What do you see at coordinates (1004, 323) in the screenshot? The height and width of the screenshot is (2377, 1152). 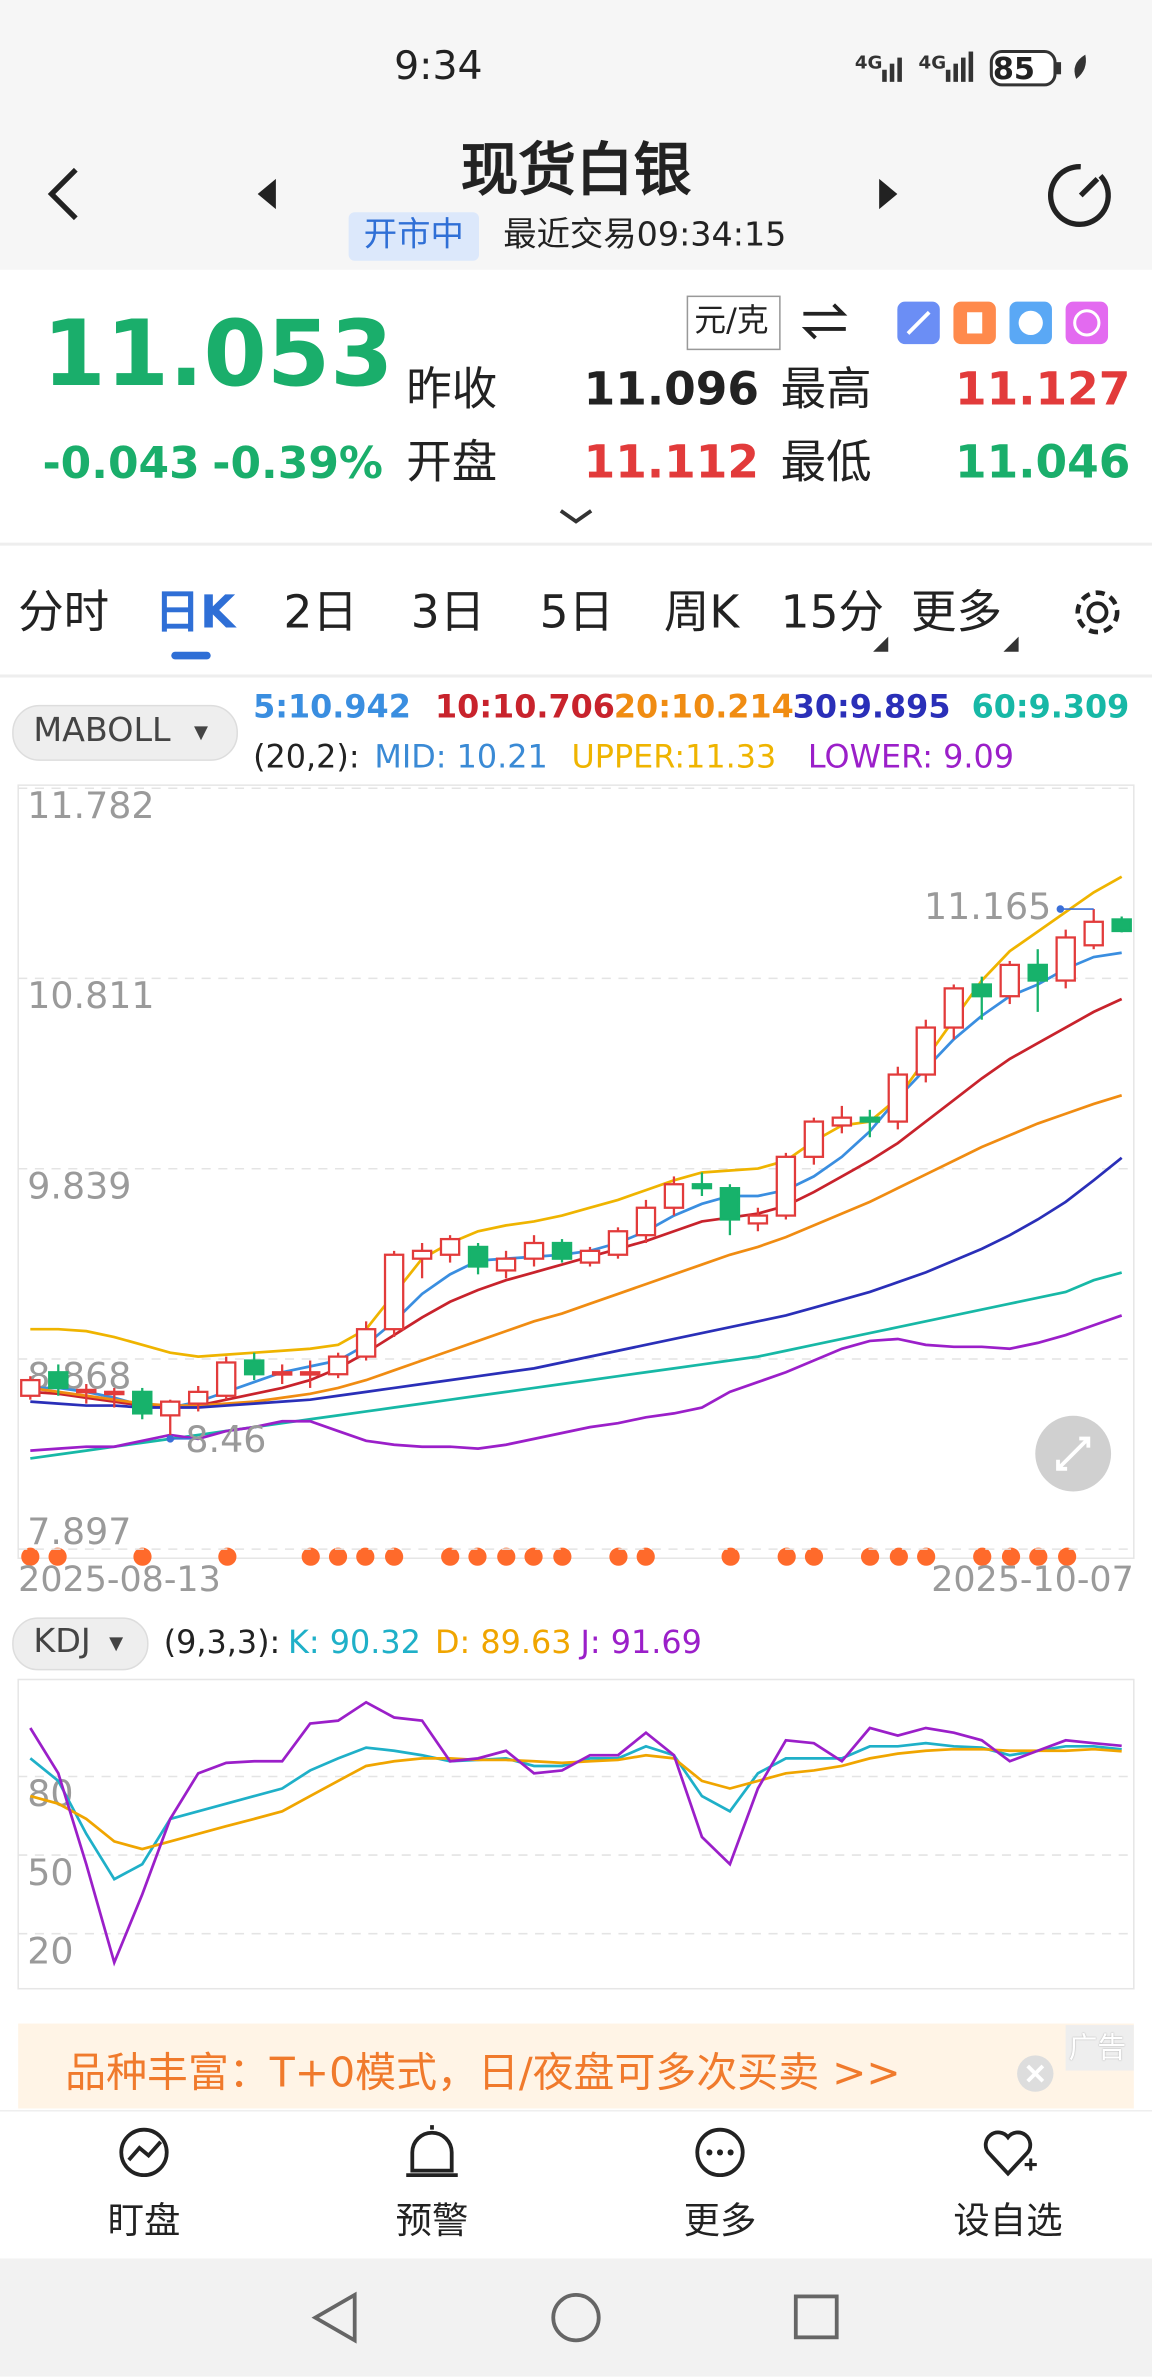 I see `tool-icons` at bounding box center [1004, 323].